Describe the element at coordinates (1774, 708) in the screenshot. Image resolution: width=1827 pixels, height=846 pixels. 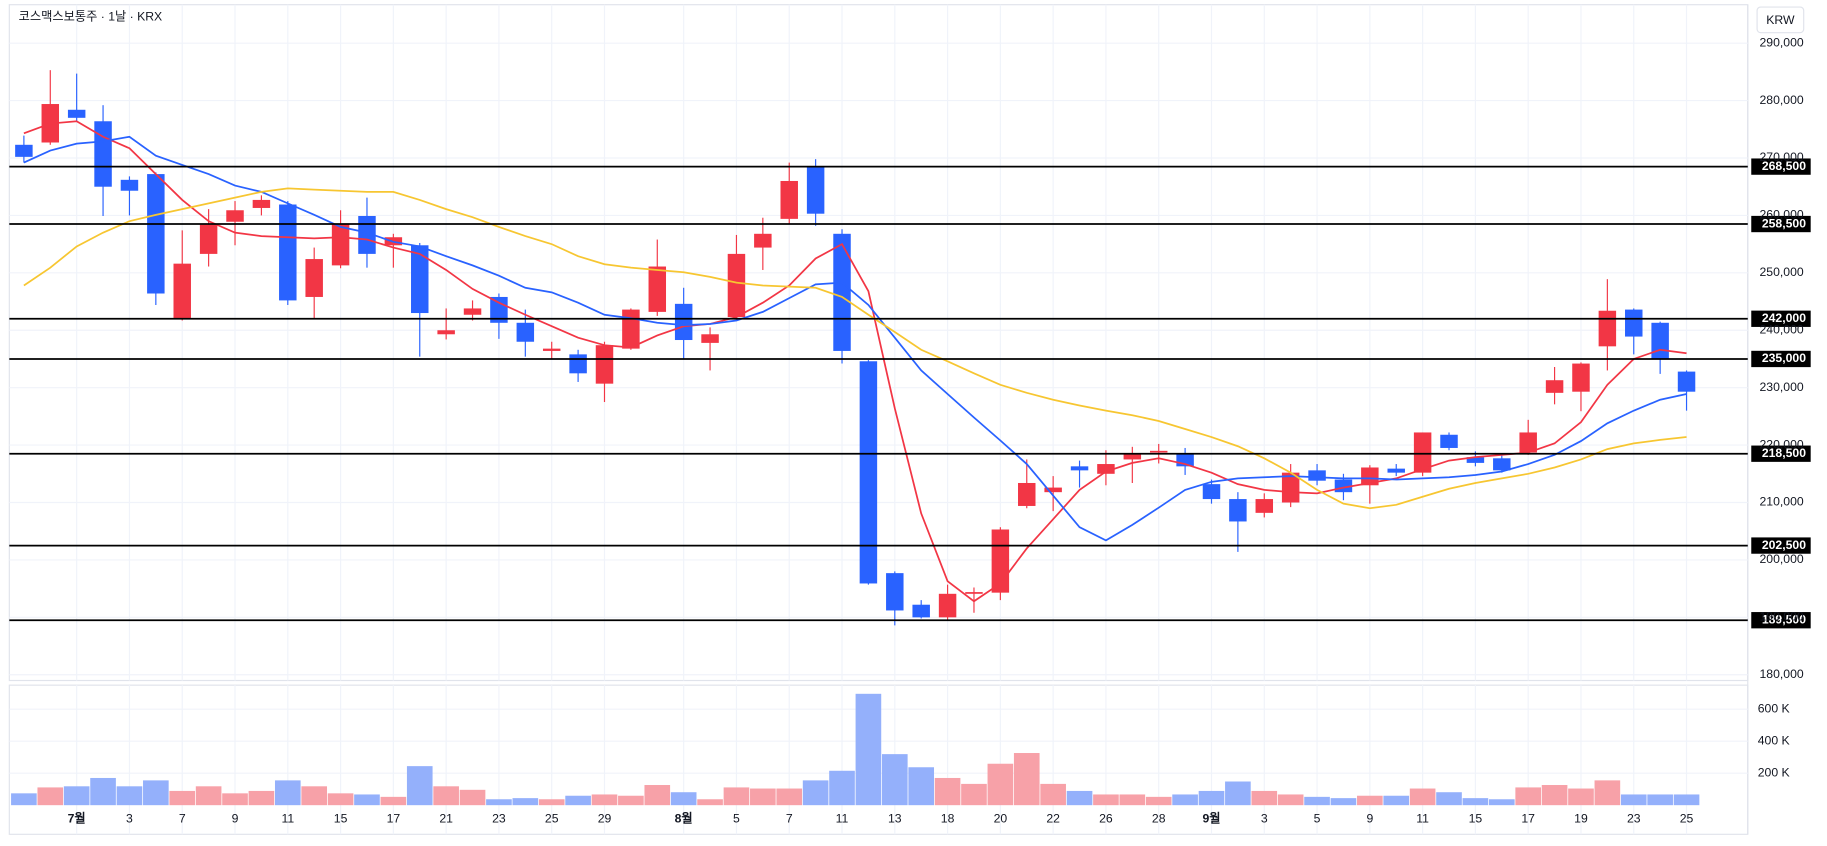
I see `volume-tick-label: 600 K` at that location.